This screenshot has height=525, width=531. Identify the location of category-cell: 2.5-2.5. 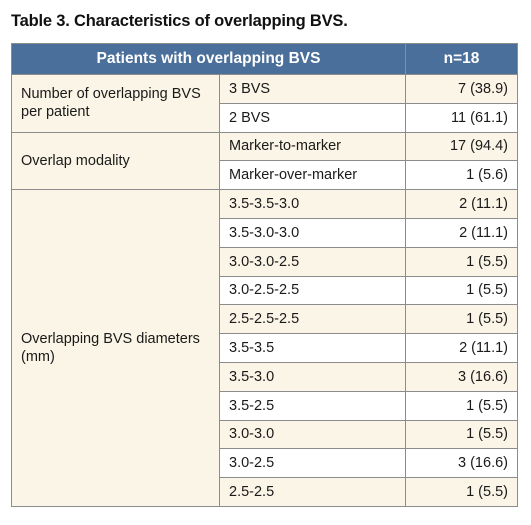
(312, 492).